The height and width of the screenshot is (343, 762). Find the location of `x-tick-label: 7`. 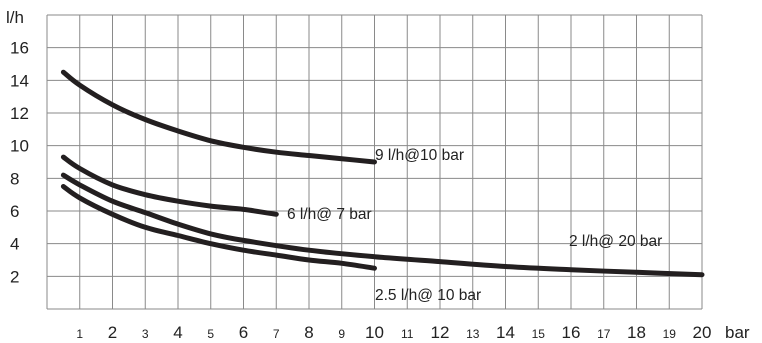

x-tick-label: 7 is located at coordinates (276, 334).